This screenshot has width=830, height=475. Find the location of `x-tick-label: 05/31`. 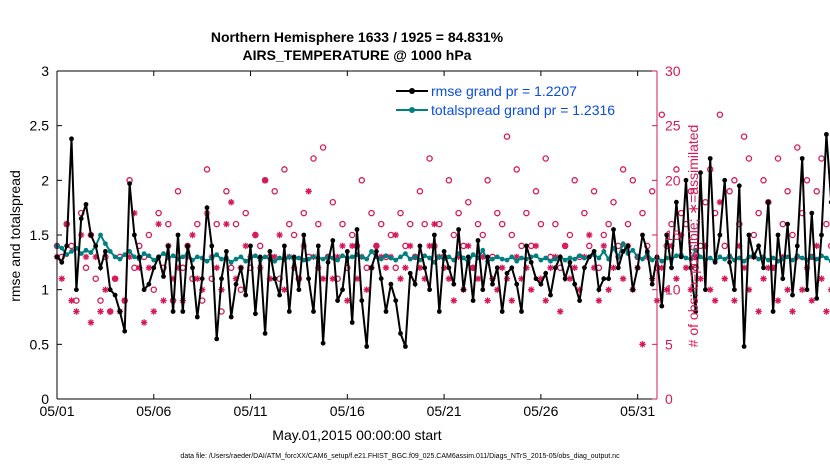

x-tick-label: 05/31 is located at coordinates (637, 411).